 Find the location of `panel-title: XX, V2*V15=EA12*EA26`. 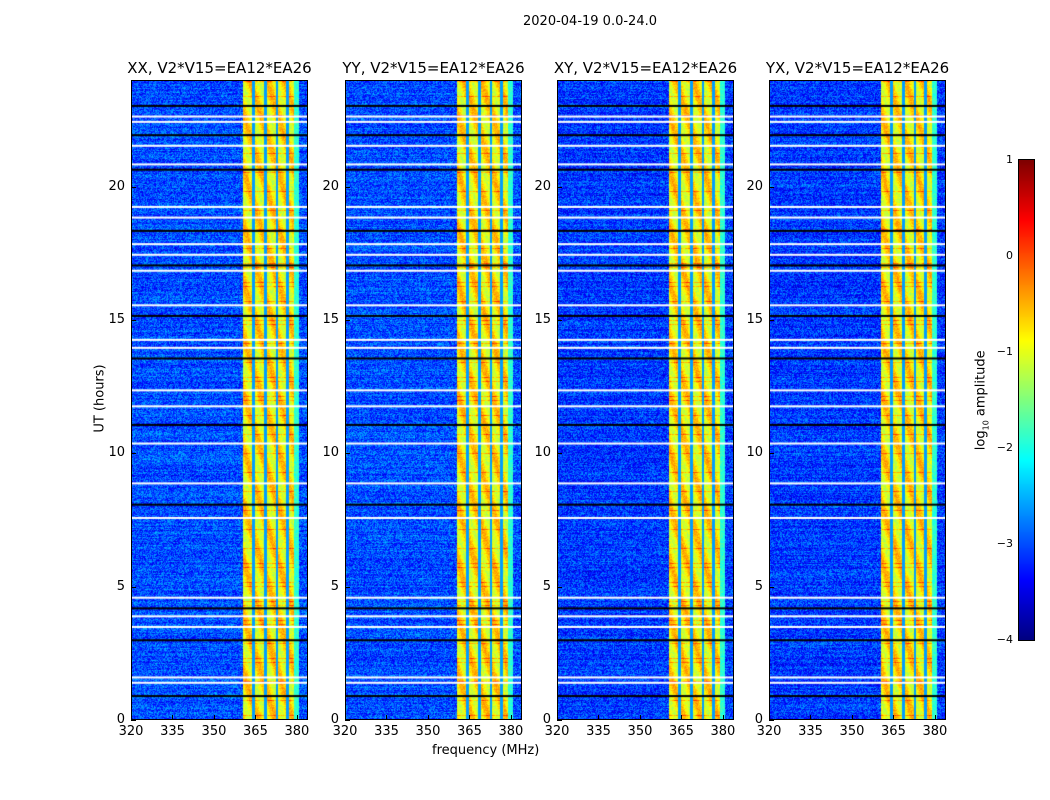

panel-title: XX, V2*V15=EA12*EA26 is located at coordinates (219, 68).